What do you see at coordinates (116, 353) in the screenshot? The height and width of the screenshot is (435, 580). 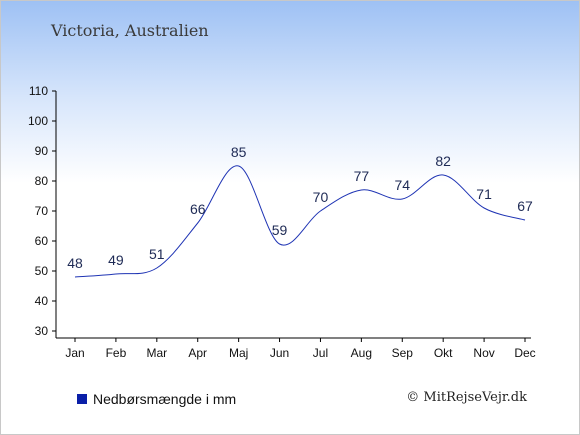 I see `x-tick-label: Feb` at bounding box center [116, 353].